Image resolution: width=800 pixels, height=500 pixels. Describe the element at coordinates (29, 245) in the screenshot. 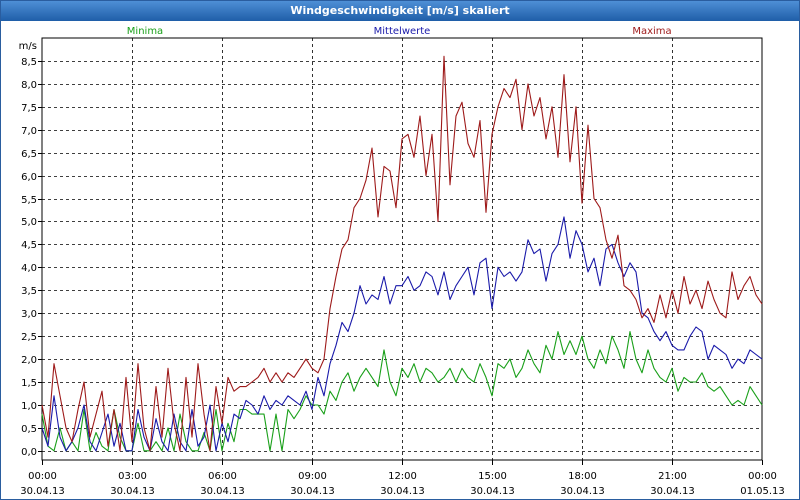

I see `y-tick-label: 4,5` at that location.